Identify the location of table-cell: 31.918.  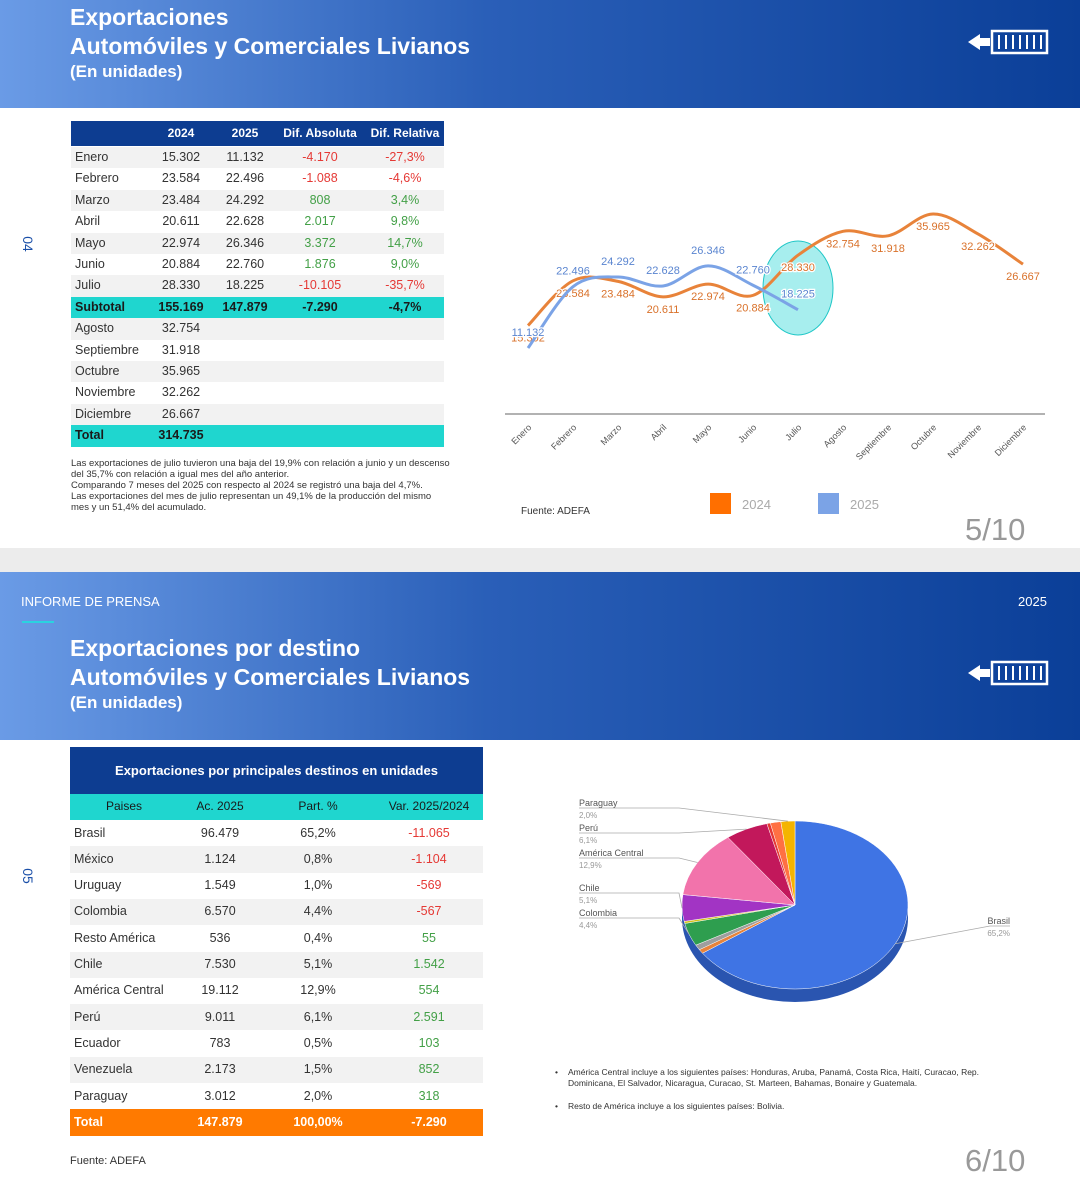
(181, 349).